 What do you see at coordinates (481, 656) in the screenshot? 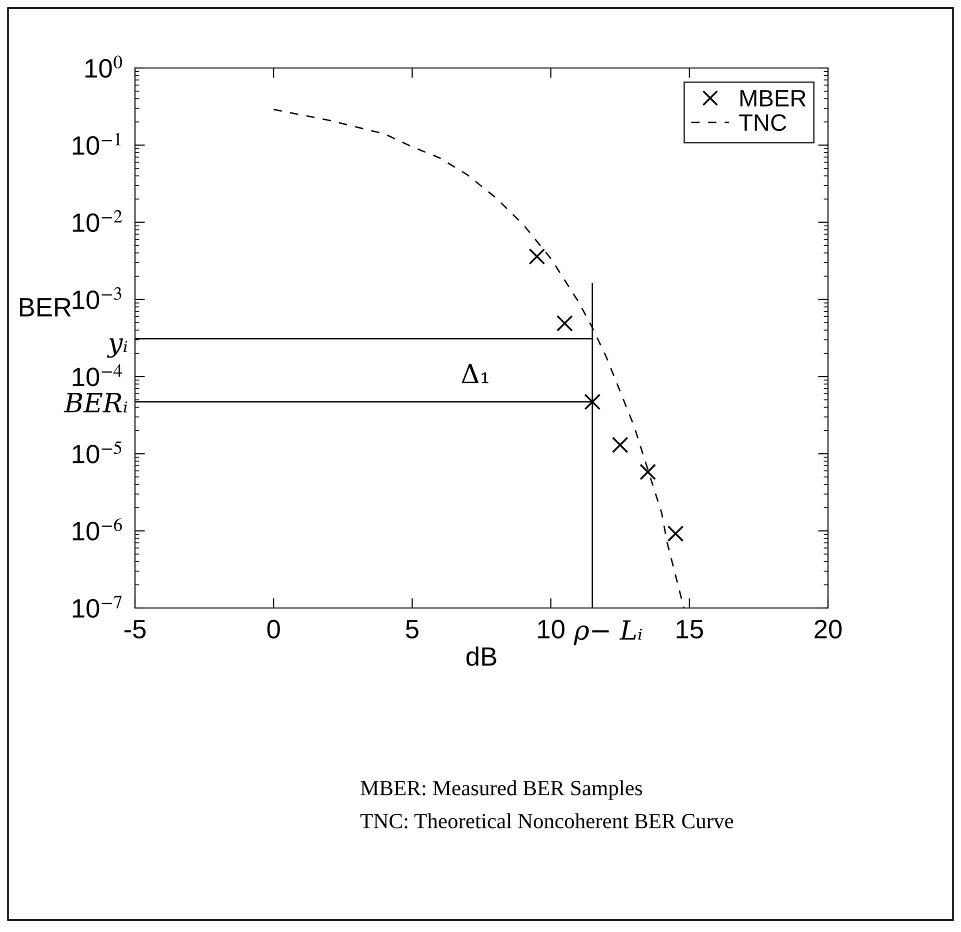
I see `x-axis-title: dB` at bounding box center [481, 656].